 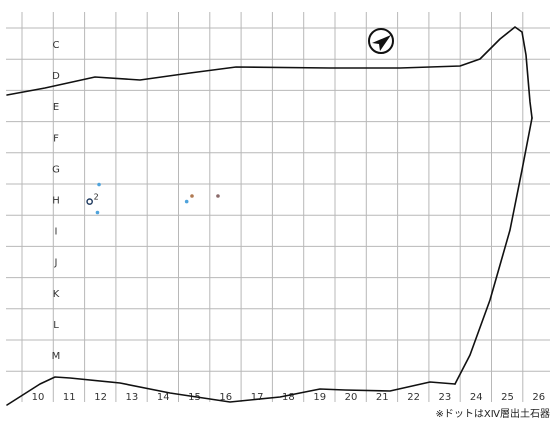 I want to click on artifact-dots: 2, so click(x=153, y=198).